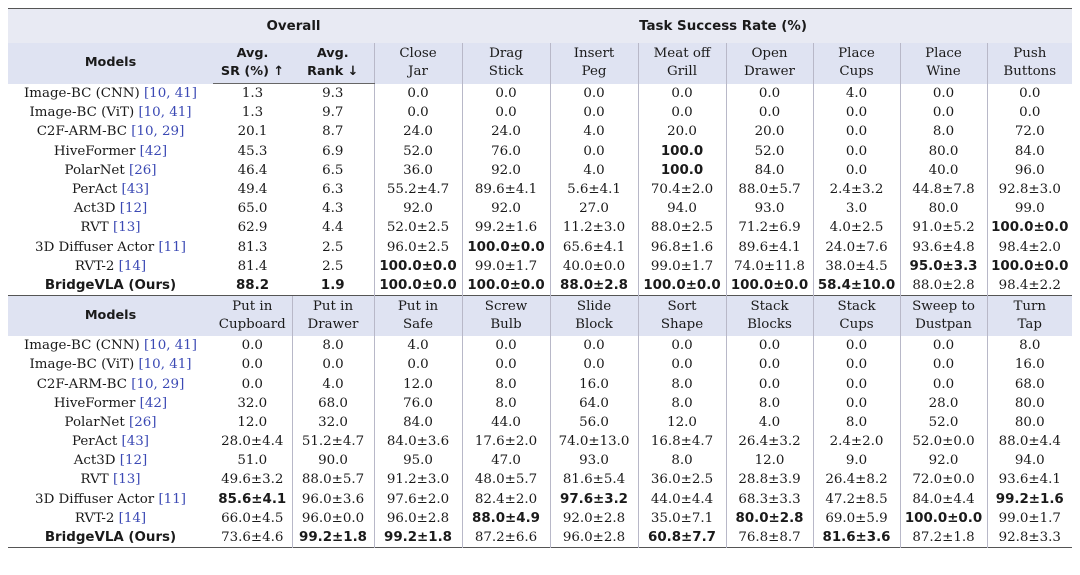 The width and height of the screenshot is (1080, 575). I want to click on model-name: 3D Diffuser Actor [11], so click(110, 247).